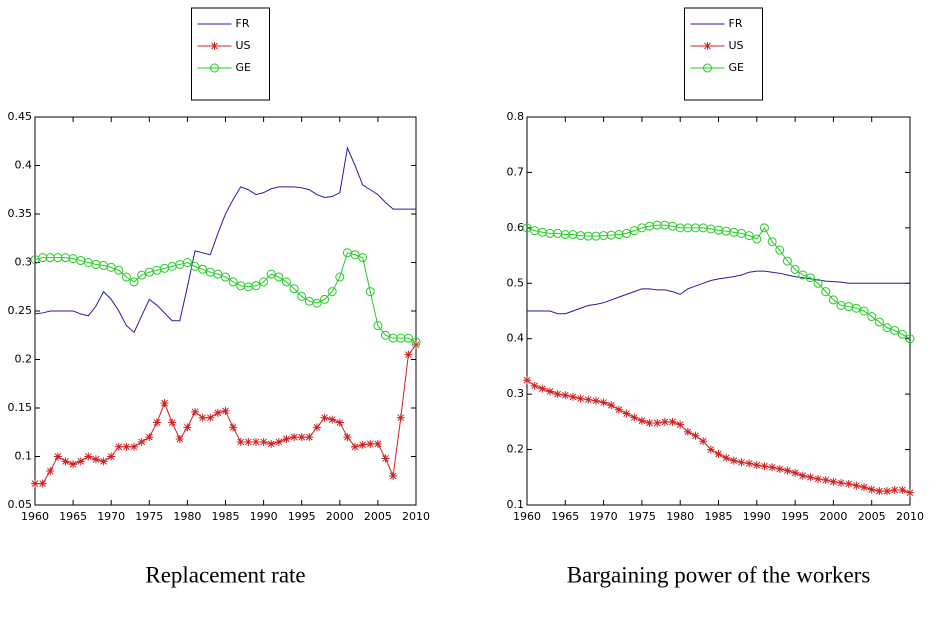  Describe the element at coordinates (516, 282) in the screenshot. I see `y-tick-label: 0.5` at that location.